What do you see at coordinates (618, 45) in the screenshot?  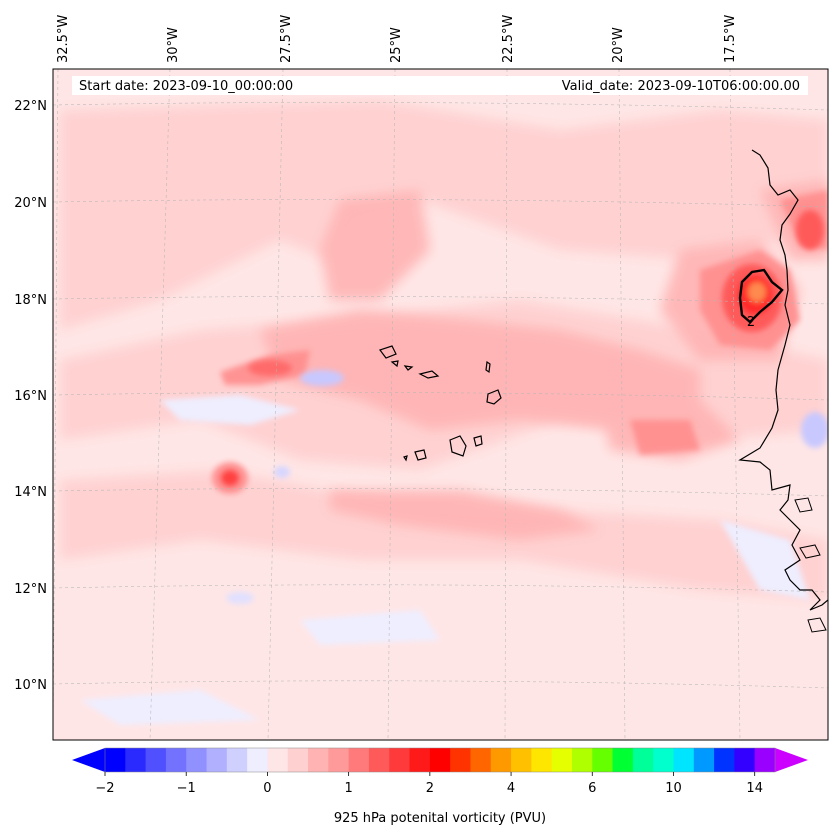 I see `lon-label: 20°W` at bounding box center [618, 45].